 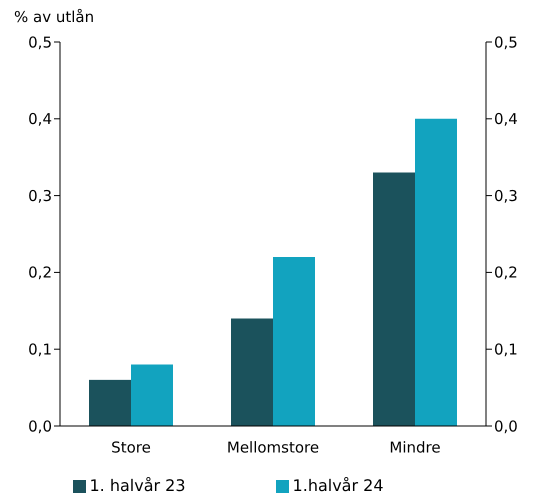 What do you see at coordinates (40, 195) in the screenshot?
I see `y-tick-label: 0,3` at bounding box center [40, 195].